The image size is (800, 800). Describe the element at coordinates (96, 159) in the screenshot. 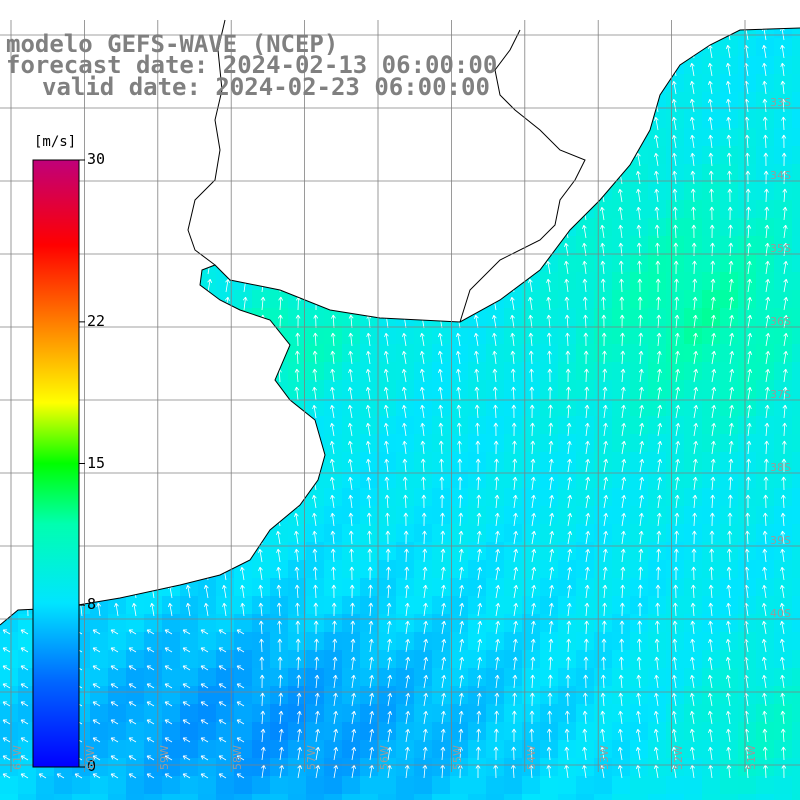

I see `colorbar-tick-label: 30` at that location.